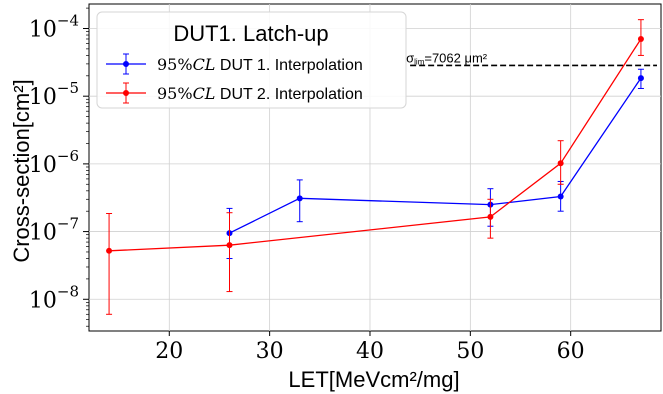 The width and height of the screenshot is (663, 394). I want to click on y-tick-label: 10⁻⁶, so click(54, 162).